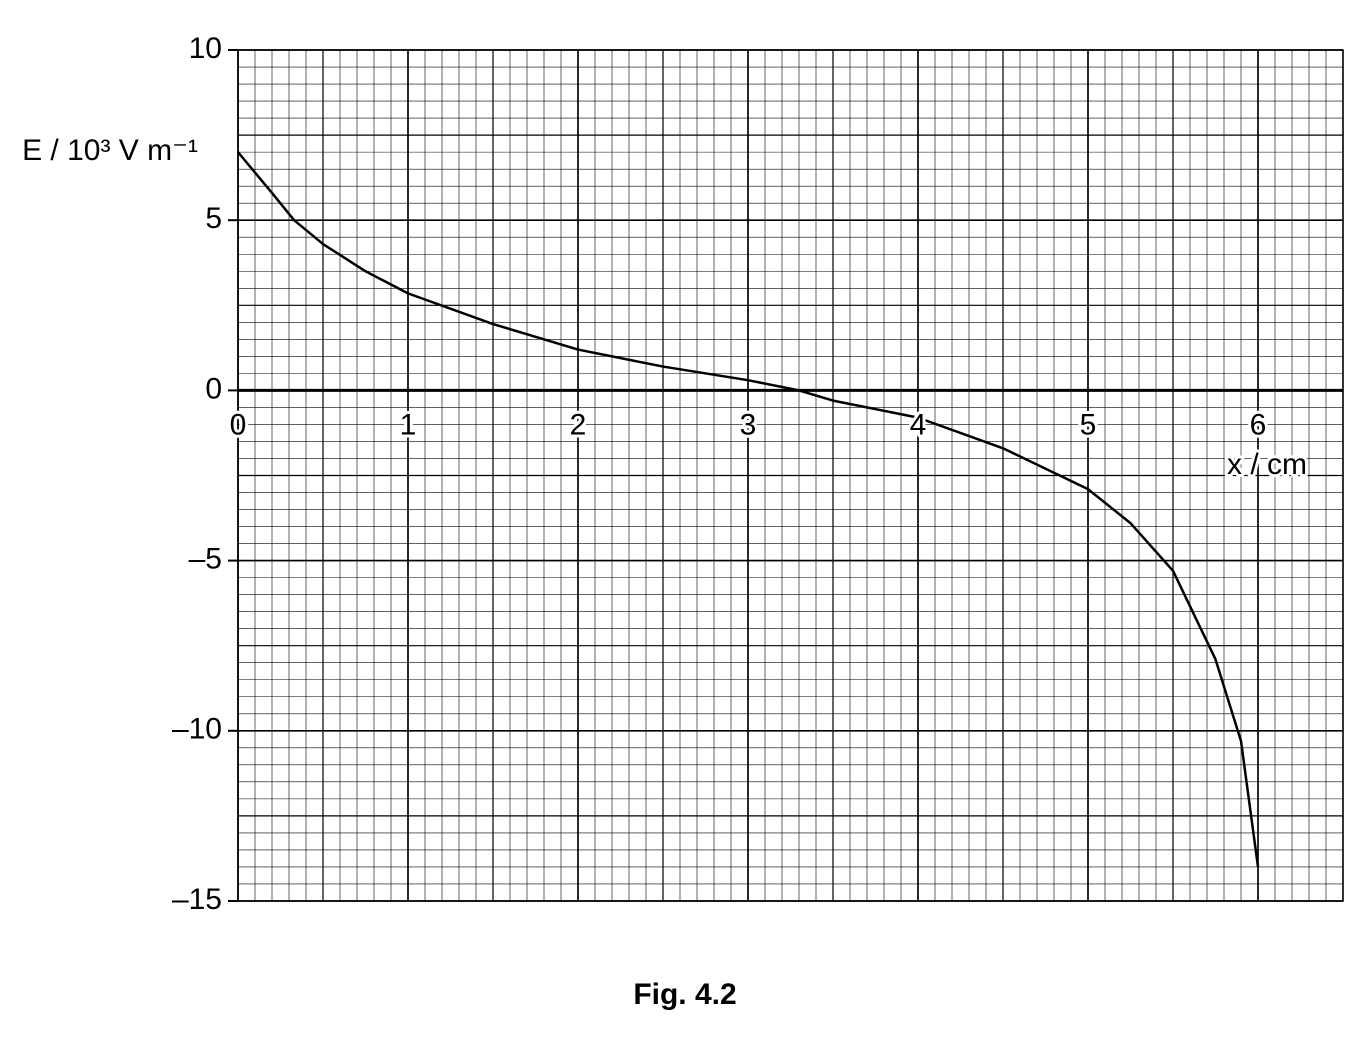  Describe the element at coordinates (213, 218) in the screenshot. I see `y-tick-label: 5` at that location.